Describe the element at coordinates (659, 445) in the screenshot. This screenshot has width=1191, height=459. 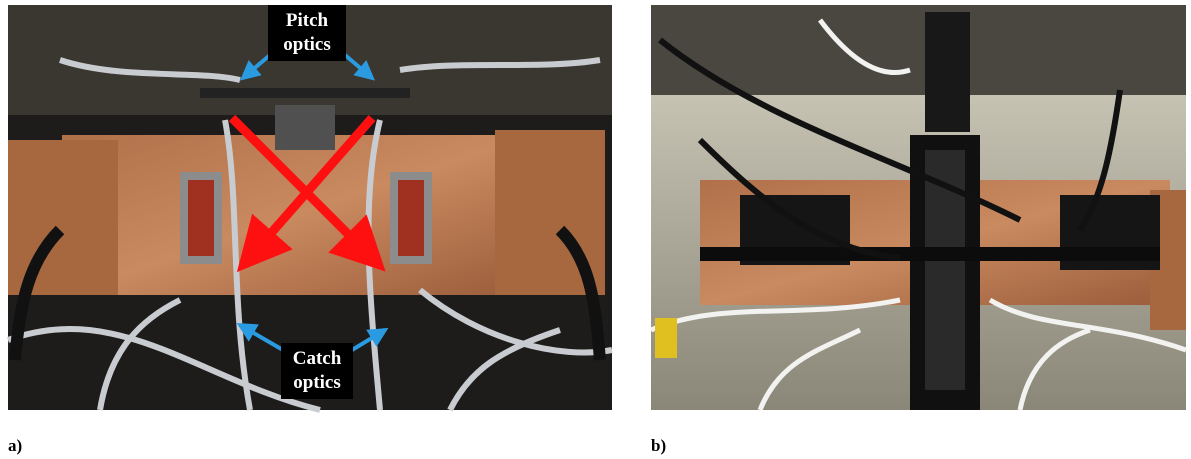
I see `panel-label: b)` at that location.